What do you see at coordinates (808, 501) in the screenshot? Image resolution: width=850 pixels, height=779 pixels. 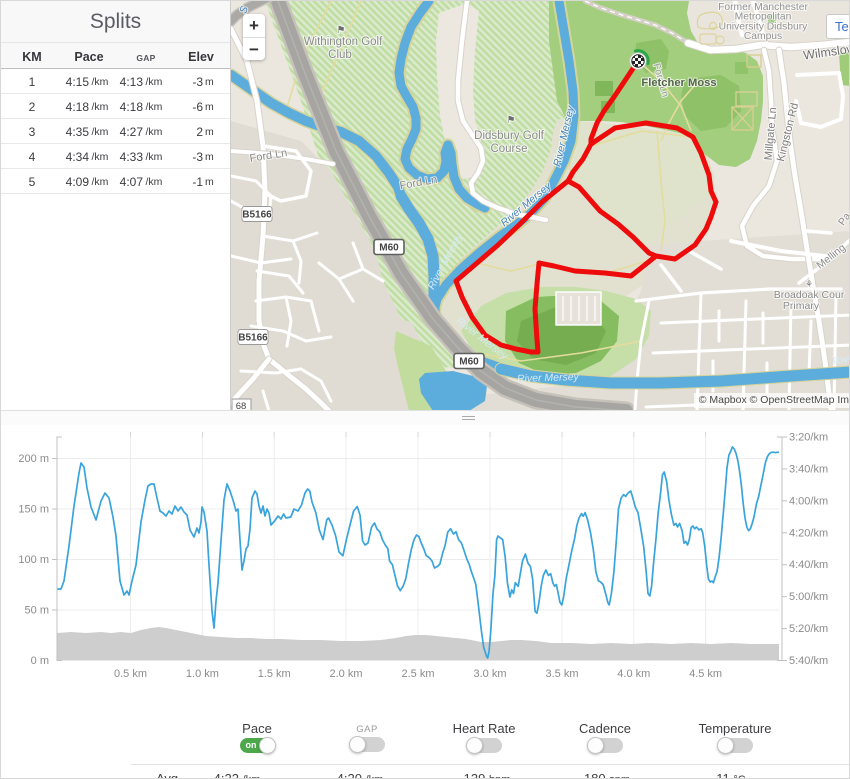 I see `svg-text: 4:00/km` at bounding box center [808, 501].